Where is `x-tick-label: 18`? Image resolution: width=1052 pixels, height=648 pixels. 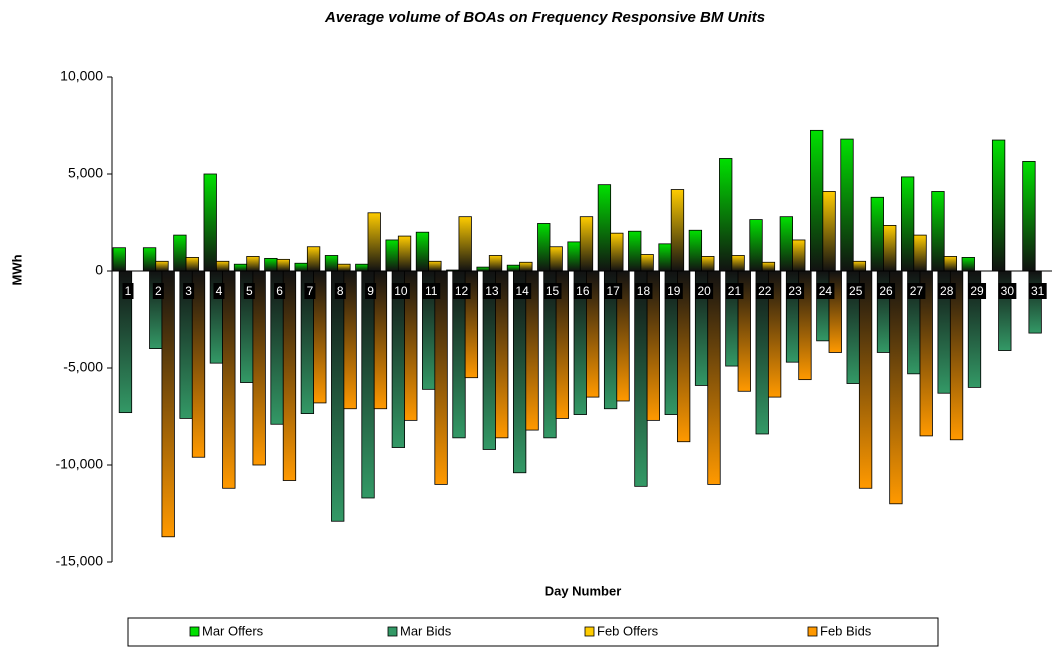
x-tick-label: 18 is located at coordinates (644, 291).